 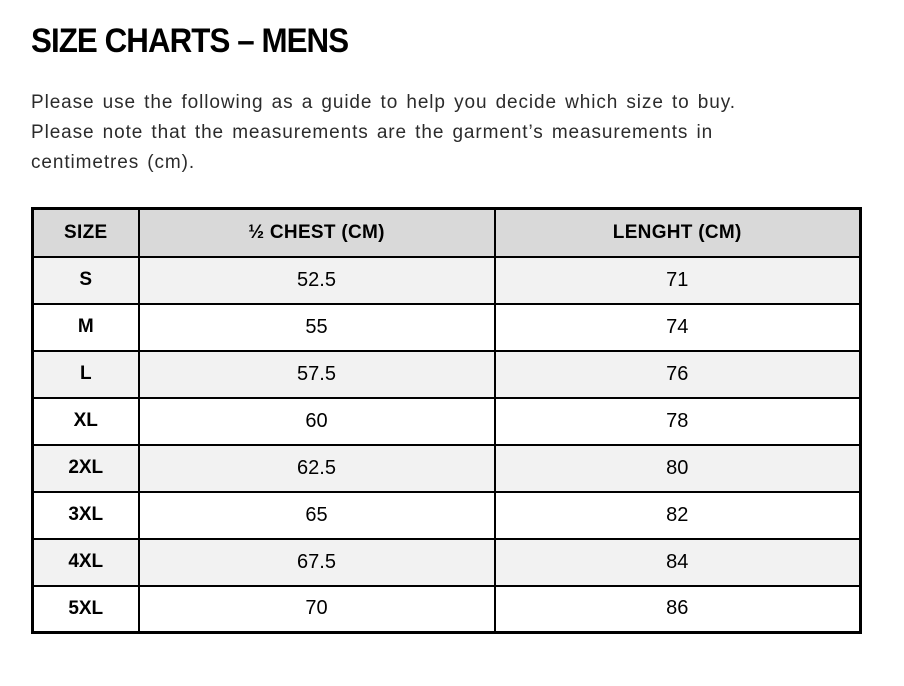 I want to click on measurement-cell: 67.5, so click(x=316, y=562).